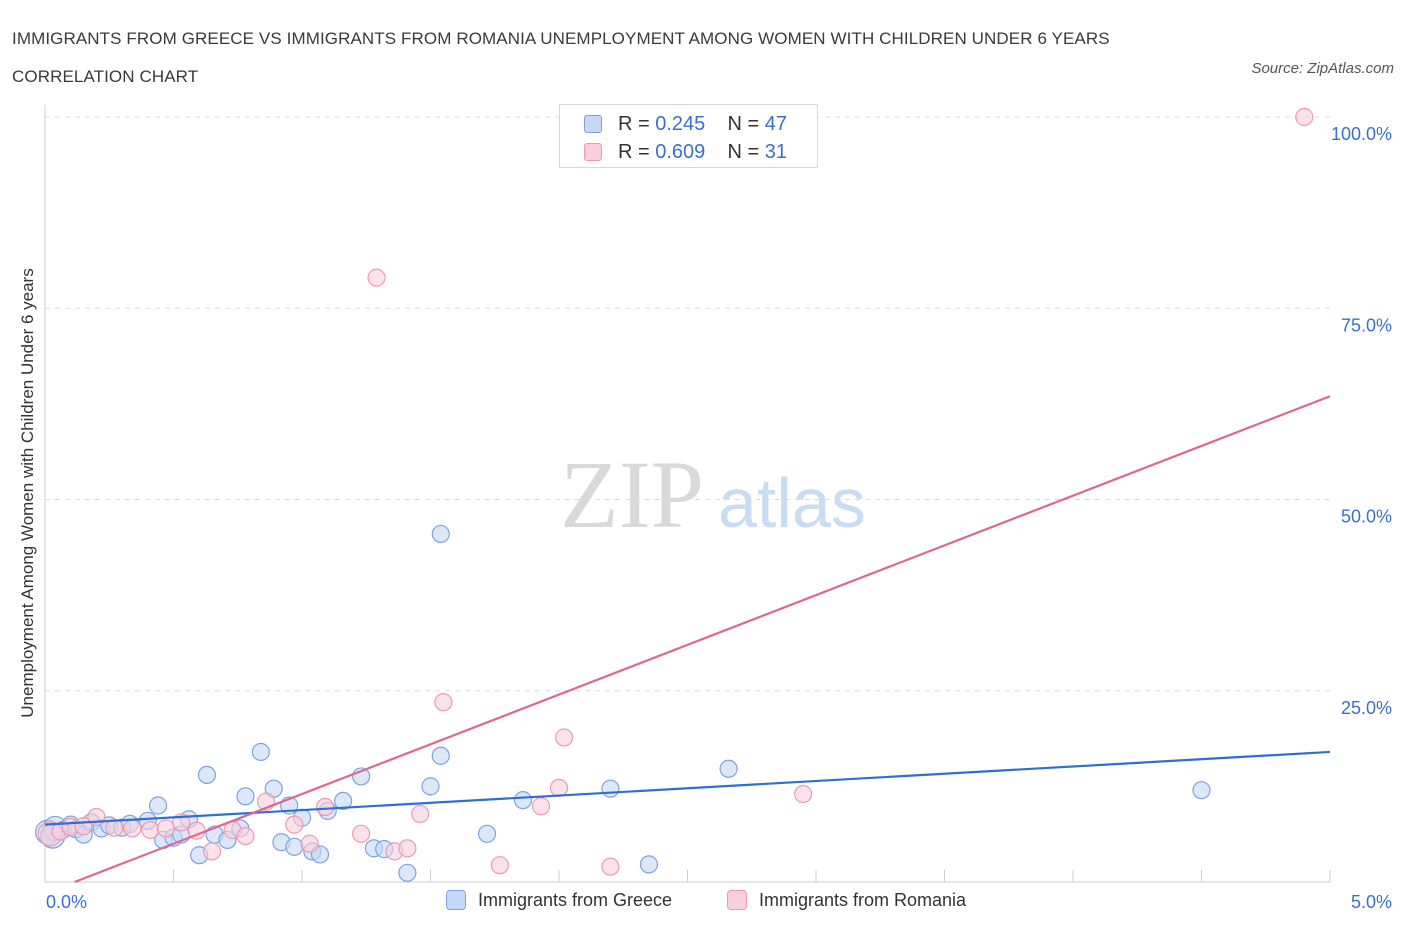 The height and width of the screenshot is (930, 1406). I want to click on y-tick-label-2: 75.0%, so click(1366, 325).